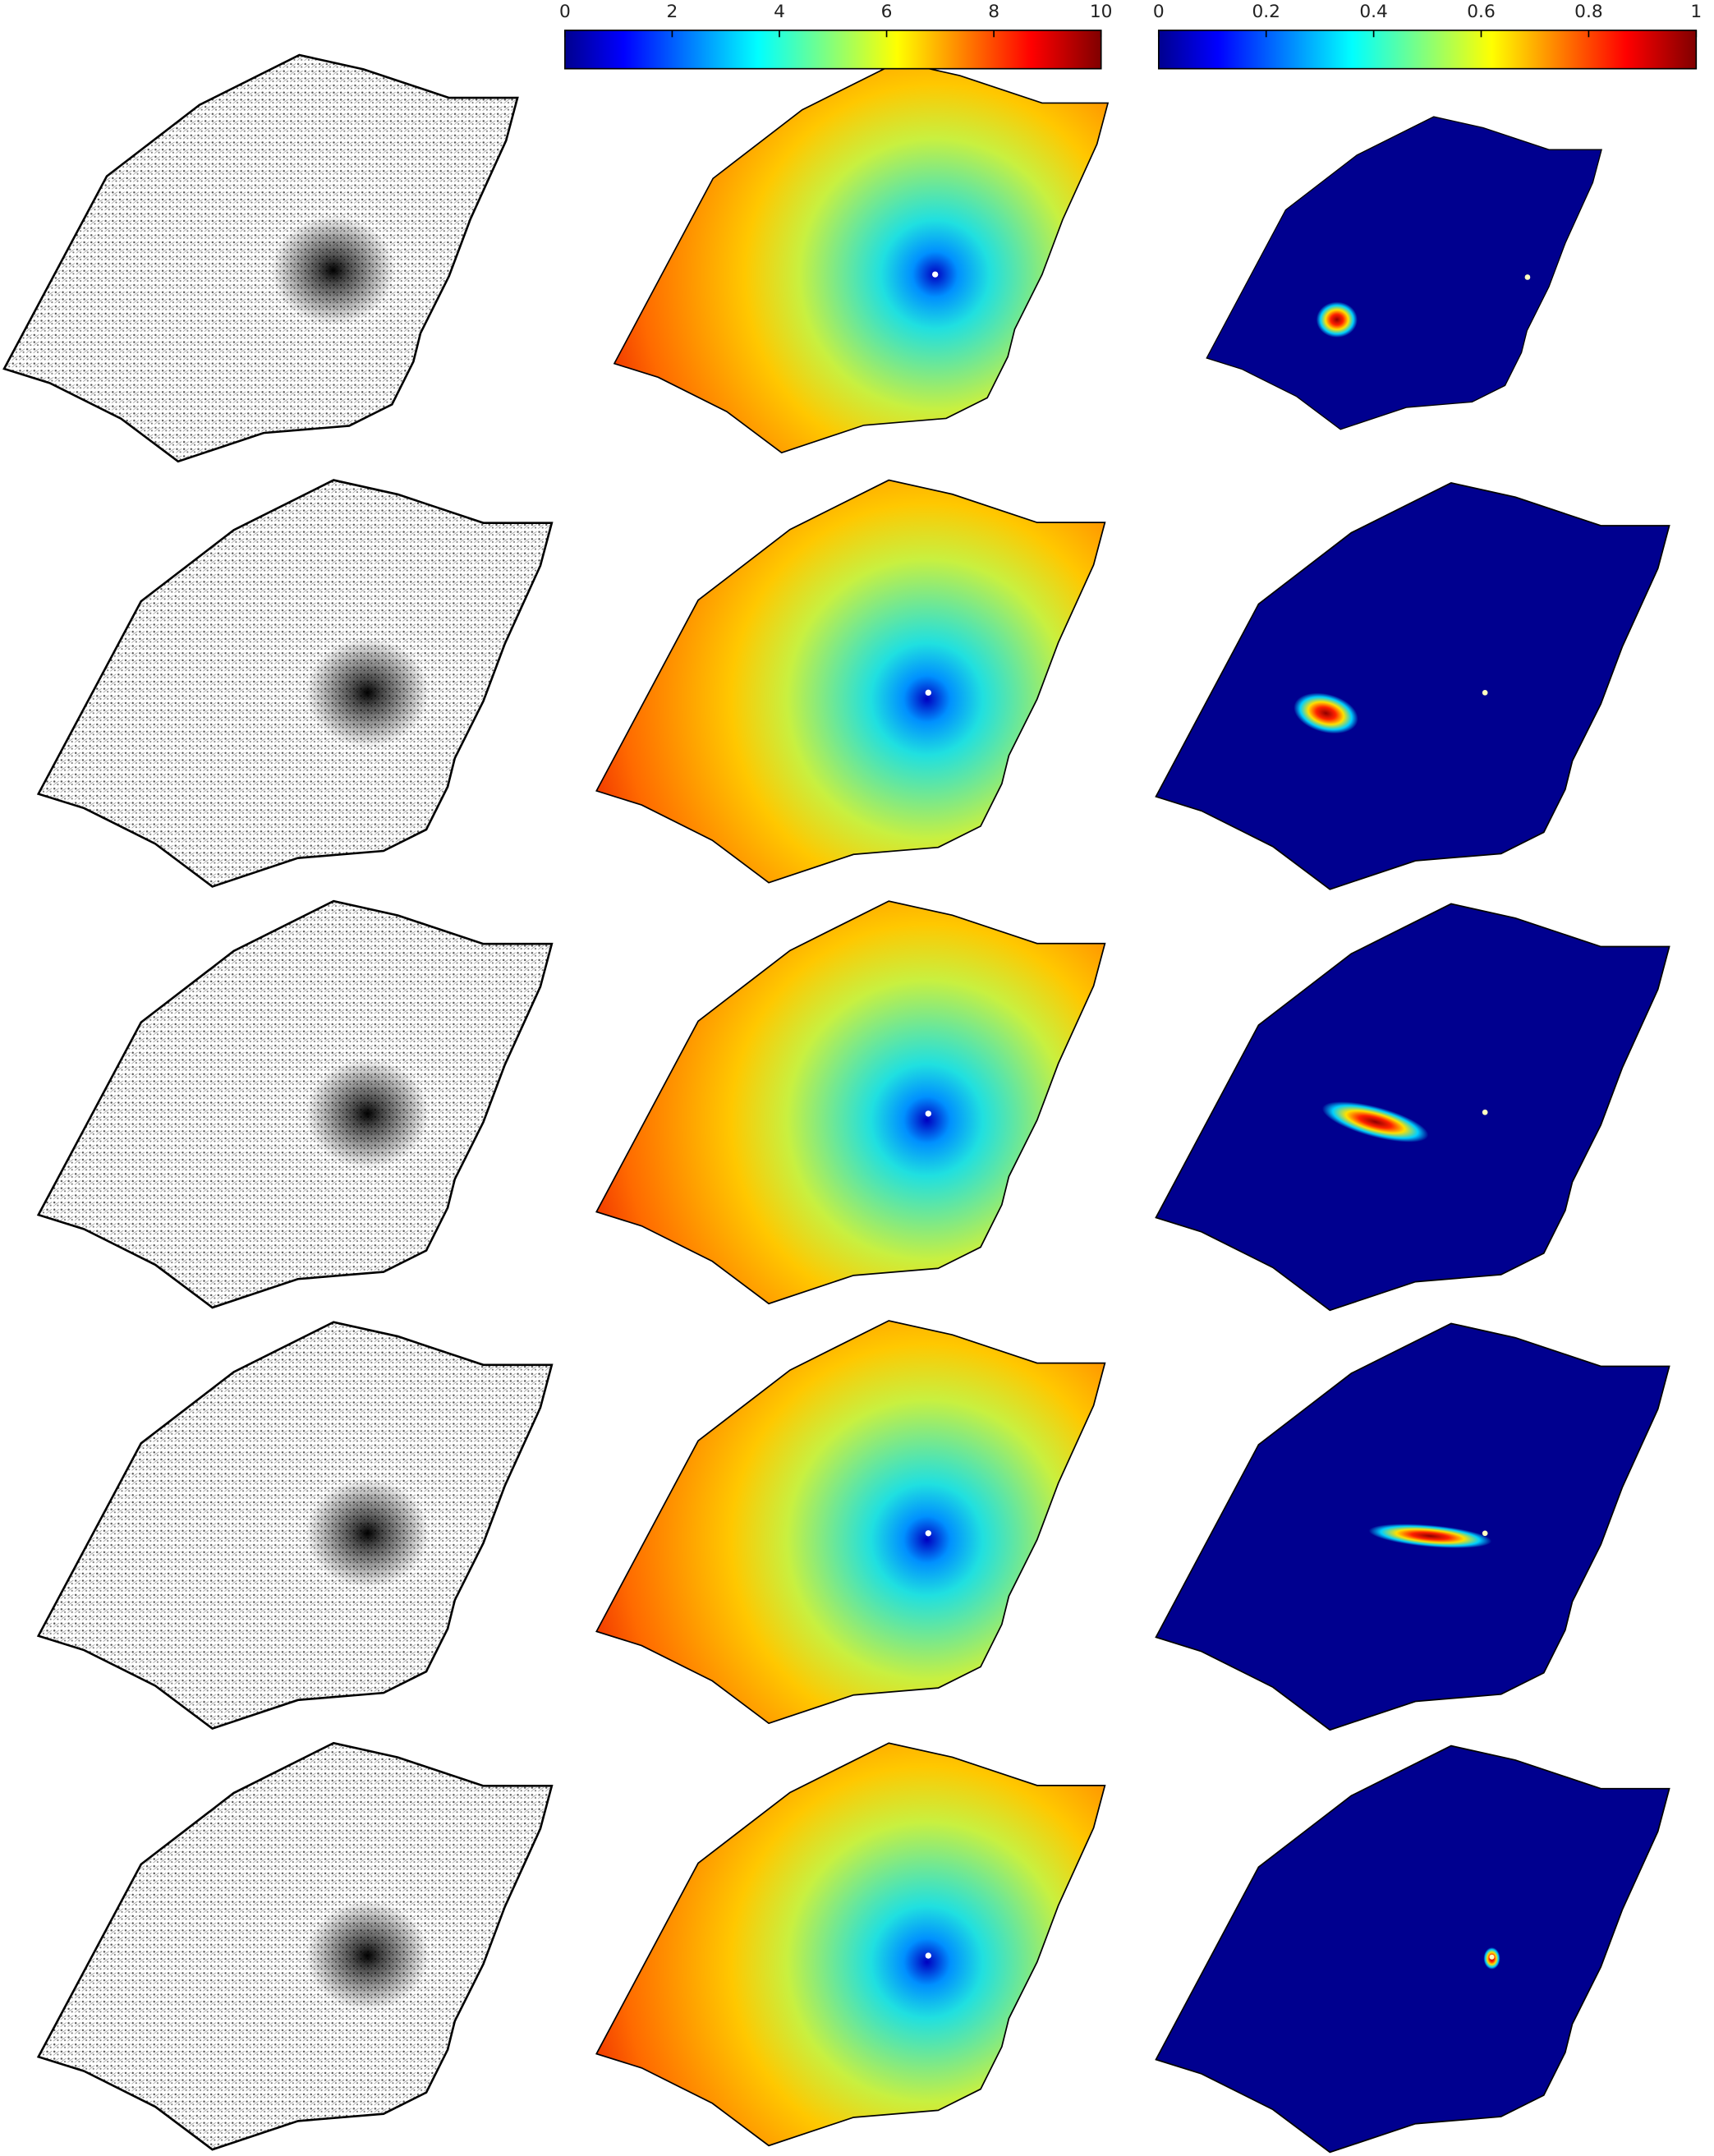 The height and width of the screenshot is (2156, 1714). I want to click on colorbar-tick-label: 2, so click(673, 12).